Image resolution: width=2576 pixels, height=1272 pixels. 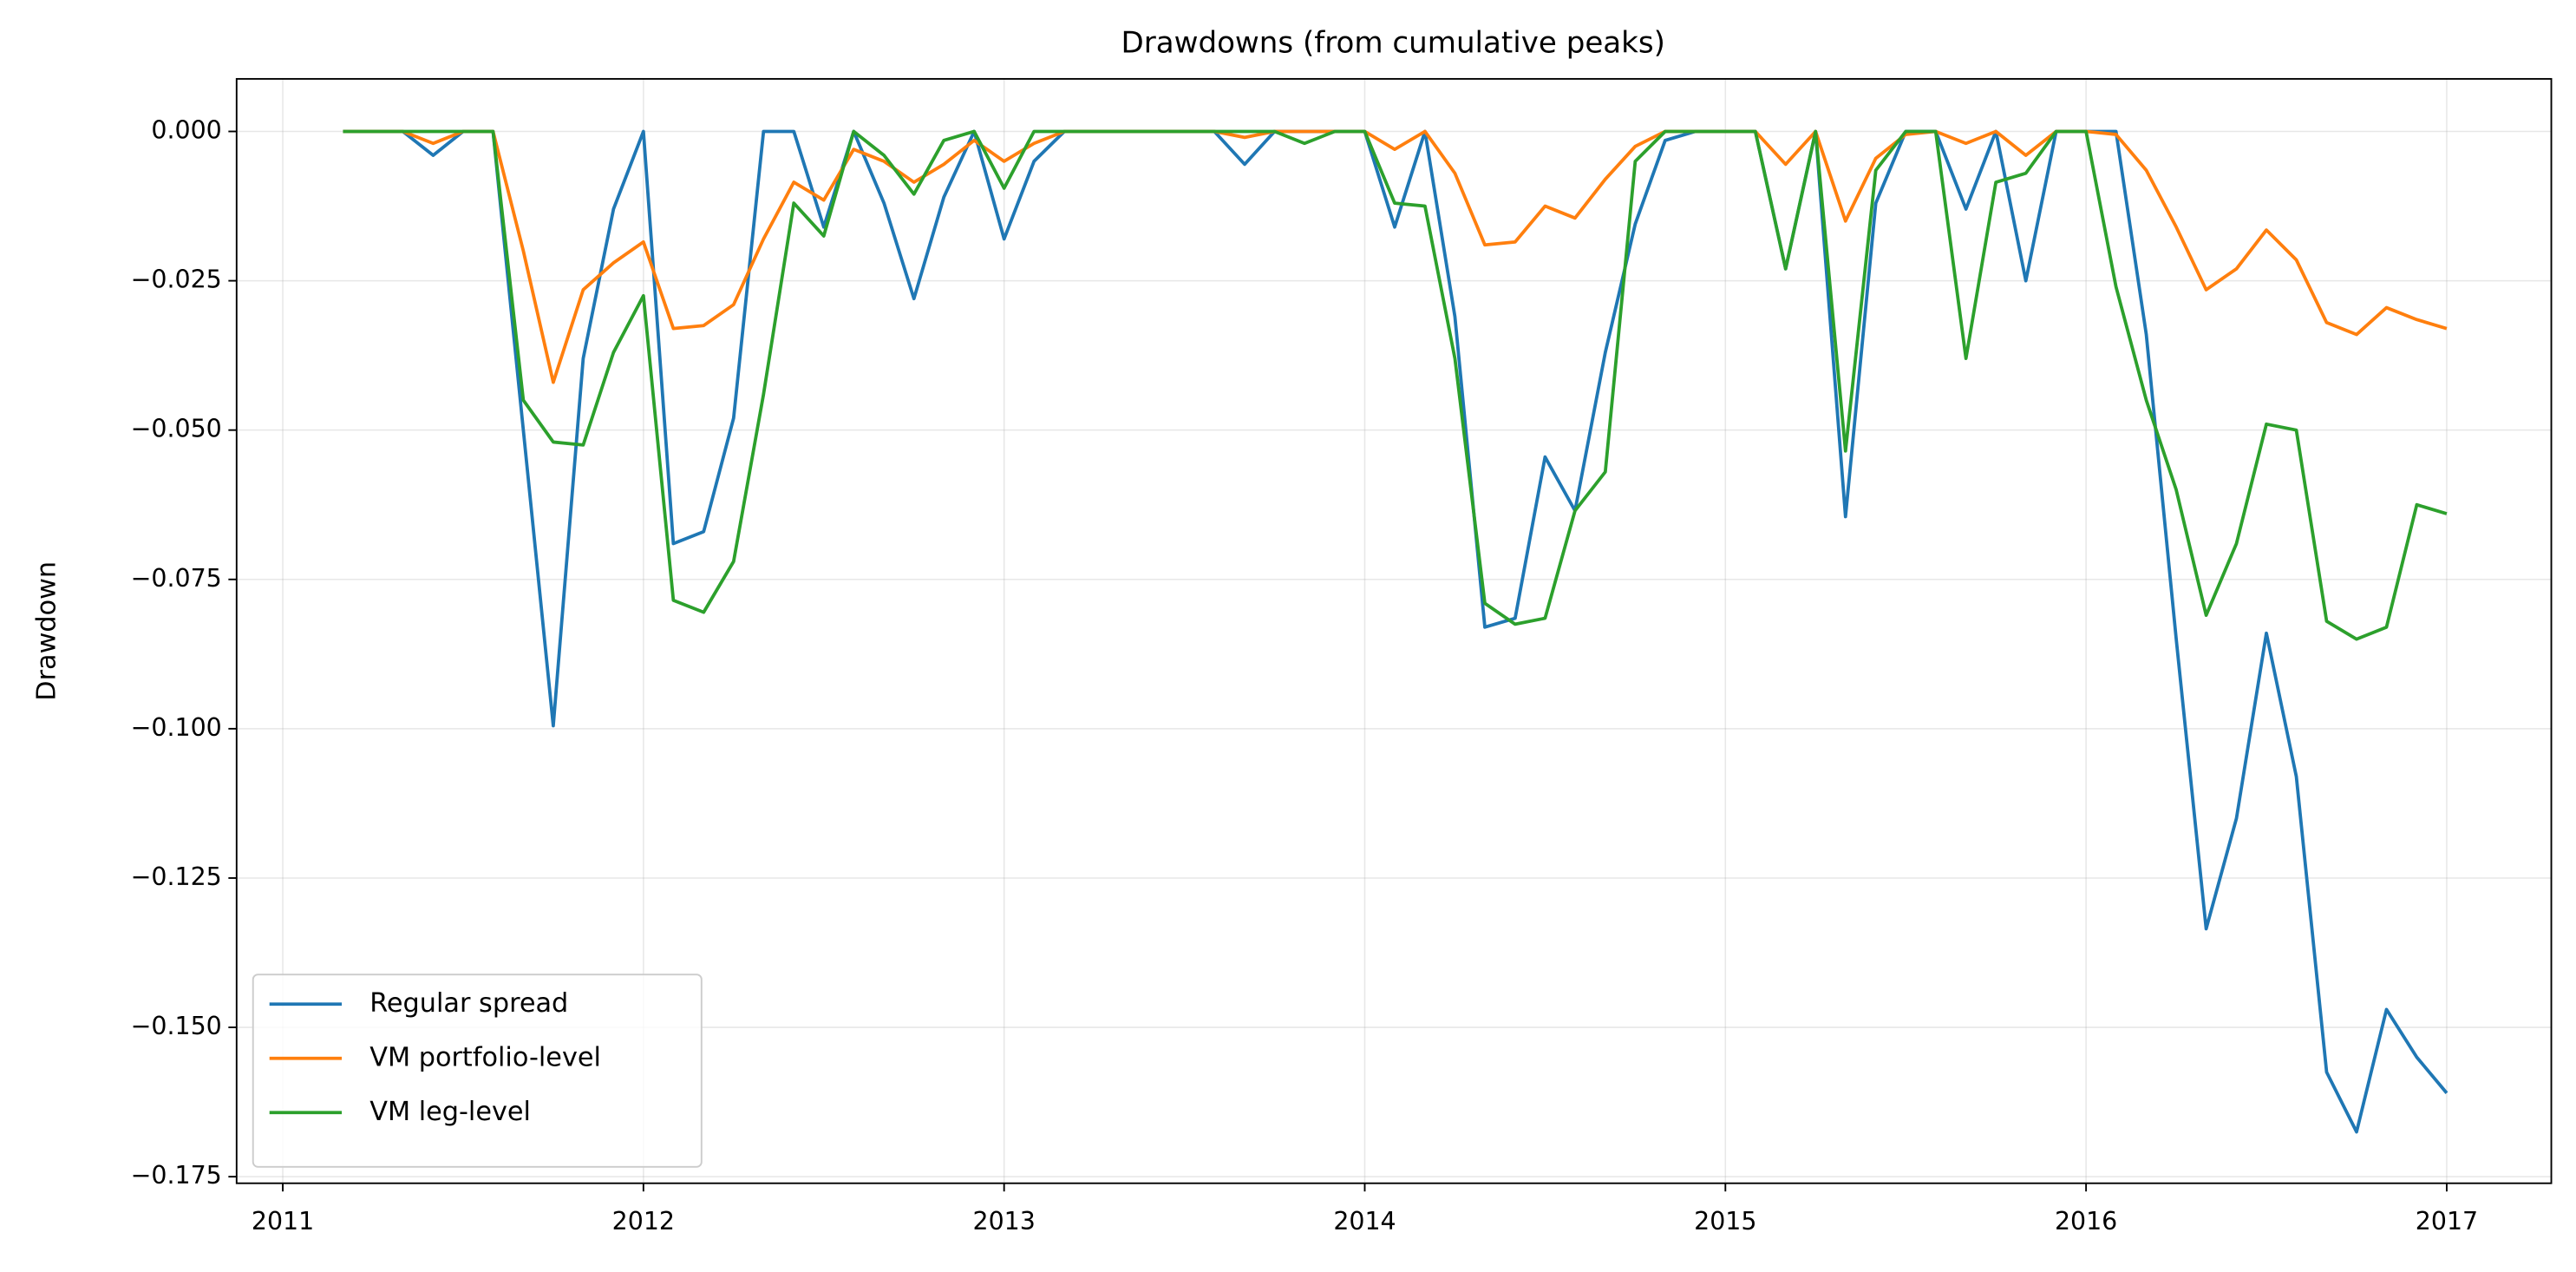 I want to click on x-tick-label: 2013, so click(x=1004, y=1221).